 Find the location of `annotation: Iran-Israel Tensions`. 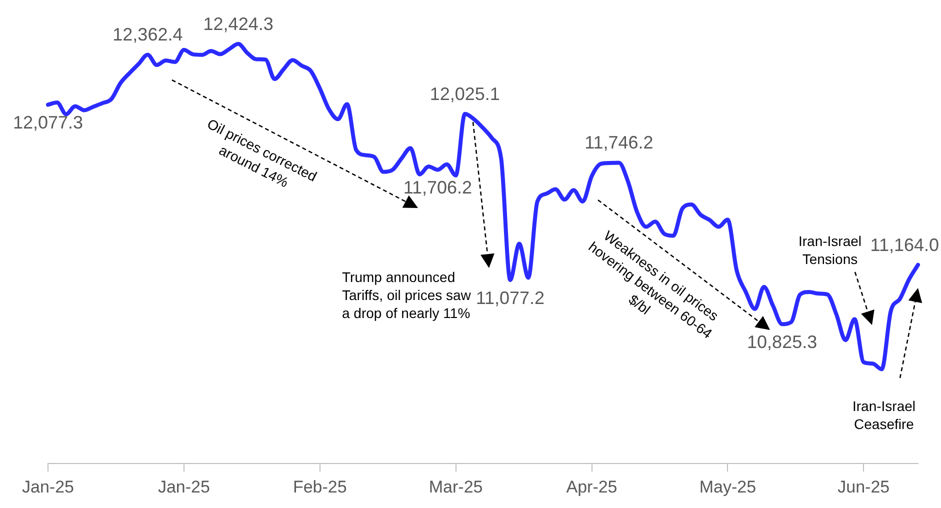

annotation: Iran-Israel Tensions is located at coordinates (830, 250).